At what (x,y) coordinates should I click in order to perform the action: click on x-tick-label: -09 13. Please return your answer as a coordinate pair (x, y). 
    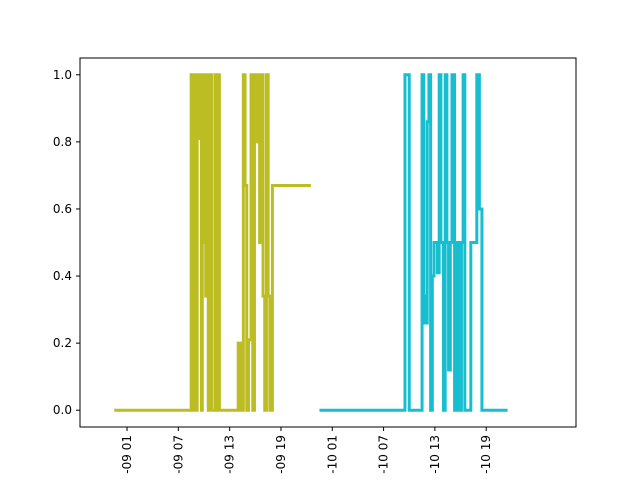
    Looking at the image, I should click on (230, 454).